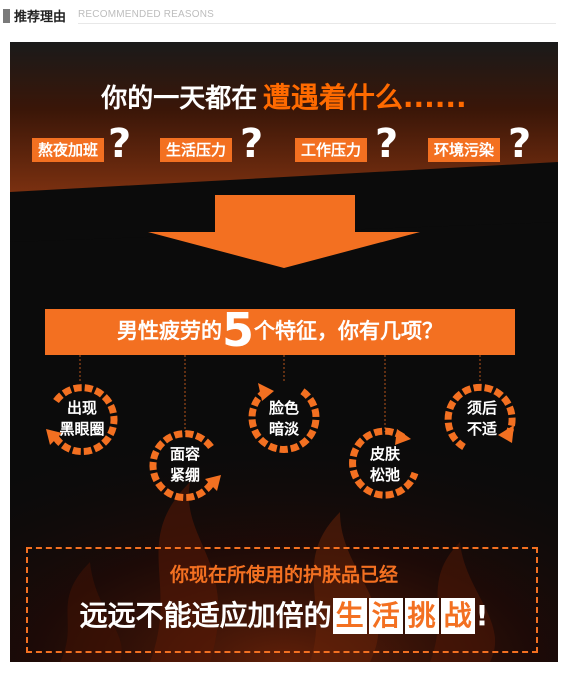  I want to click on feature-line2: 松弛, so click(384, 475).